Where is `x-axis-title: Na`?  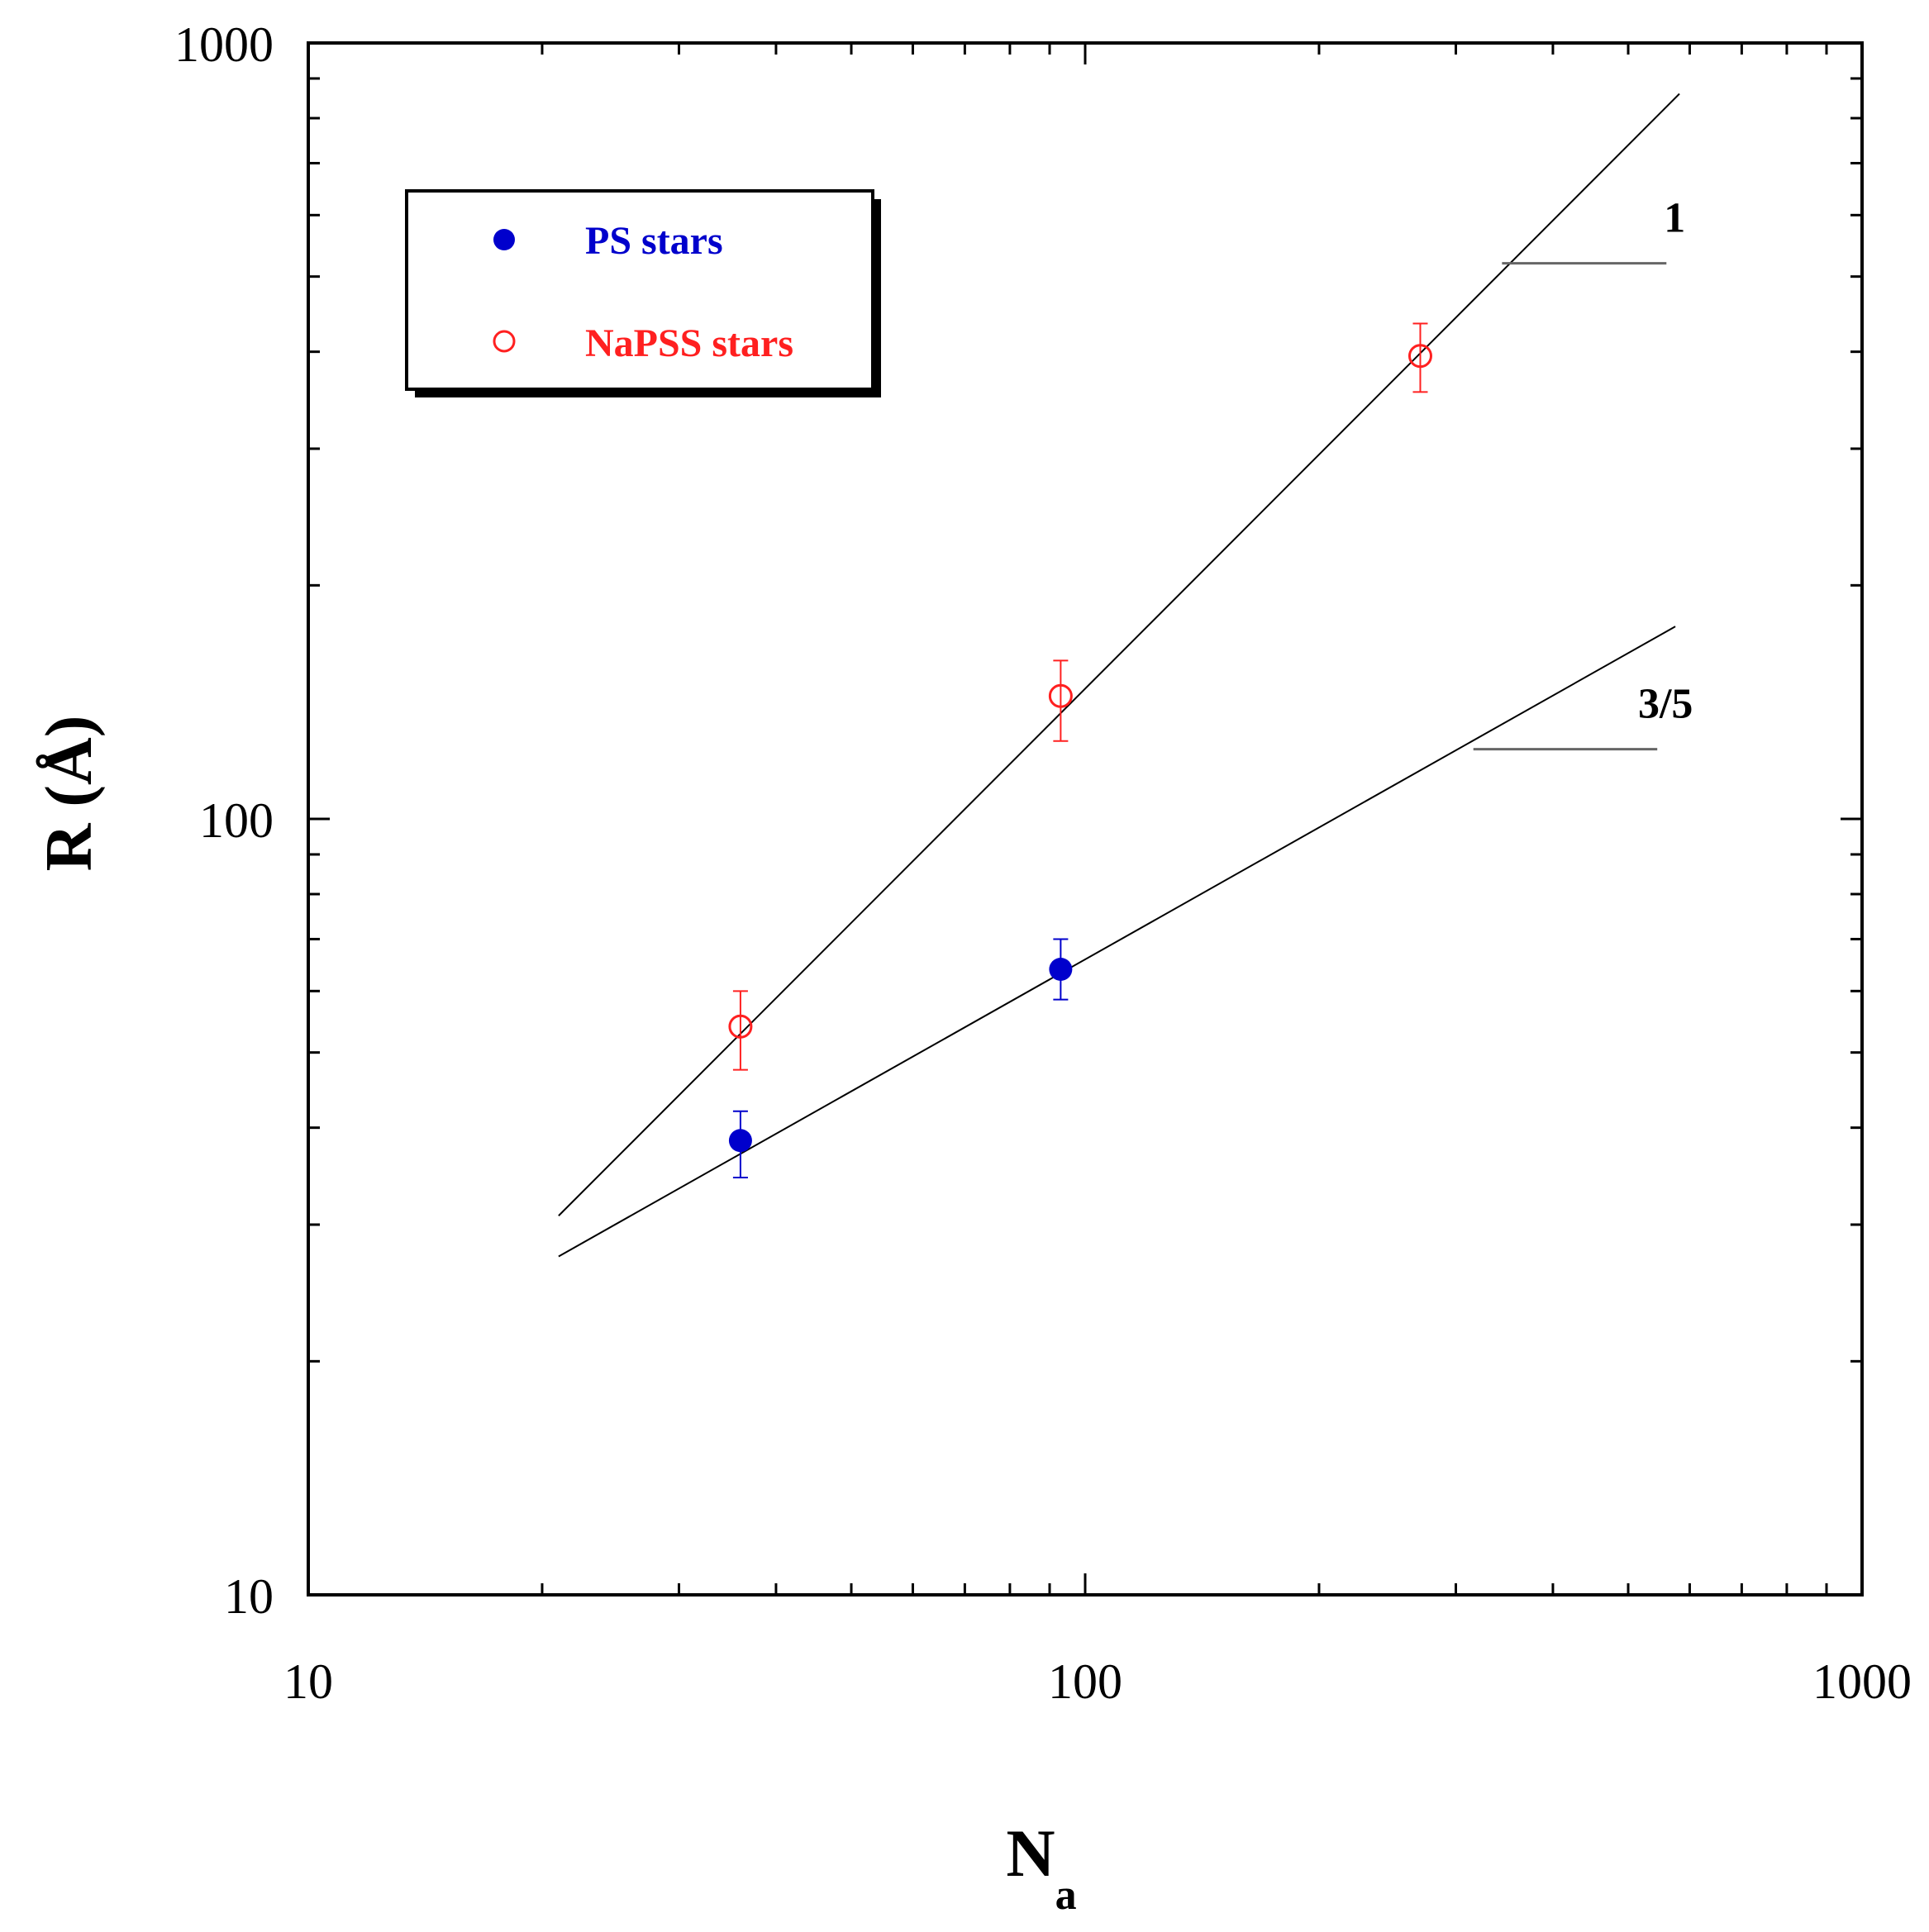 x-axis-title: Na is located at coordinates (1041, 1867).